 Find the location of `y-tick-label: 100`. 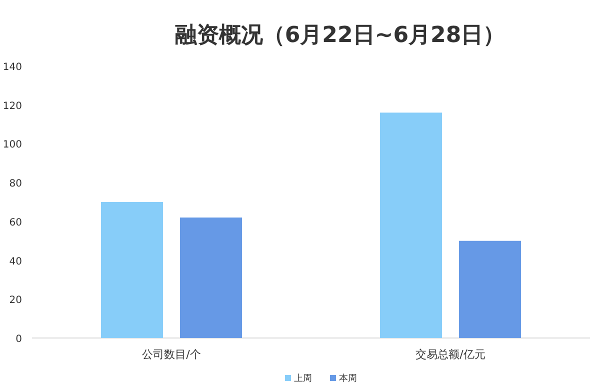

y-tick-label: 100 is located at coordinates (12, 145).